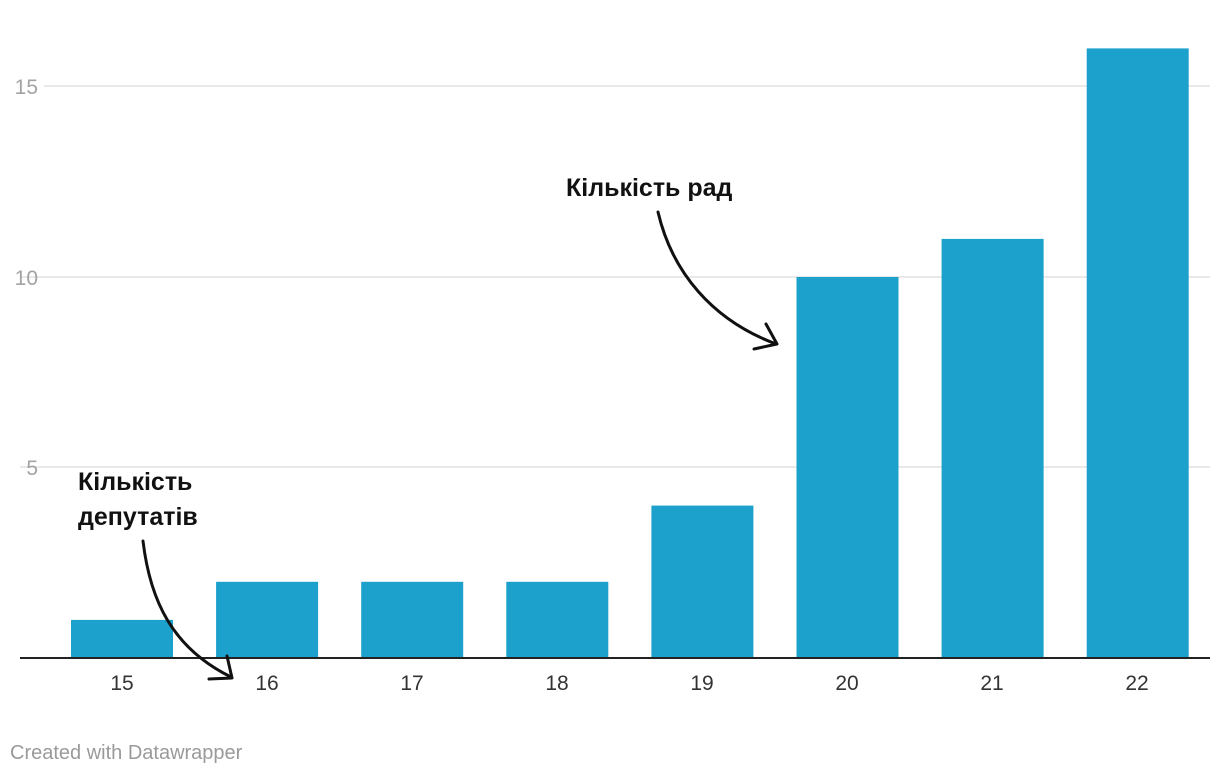 This screenshot has height=778, width=1220. What do you see at coordinates (411, 683) in the screenshot?
I see `x-tick-label: 17` at bounding box center [411, 683].